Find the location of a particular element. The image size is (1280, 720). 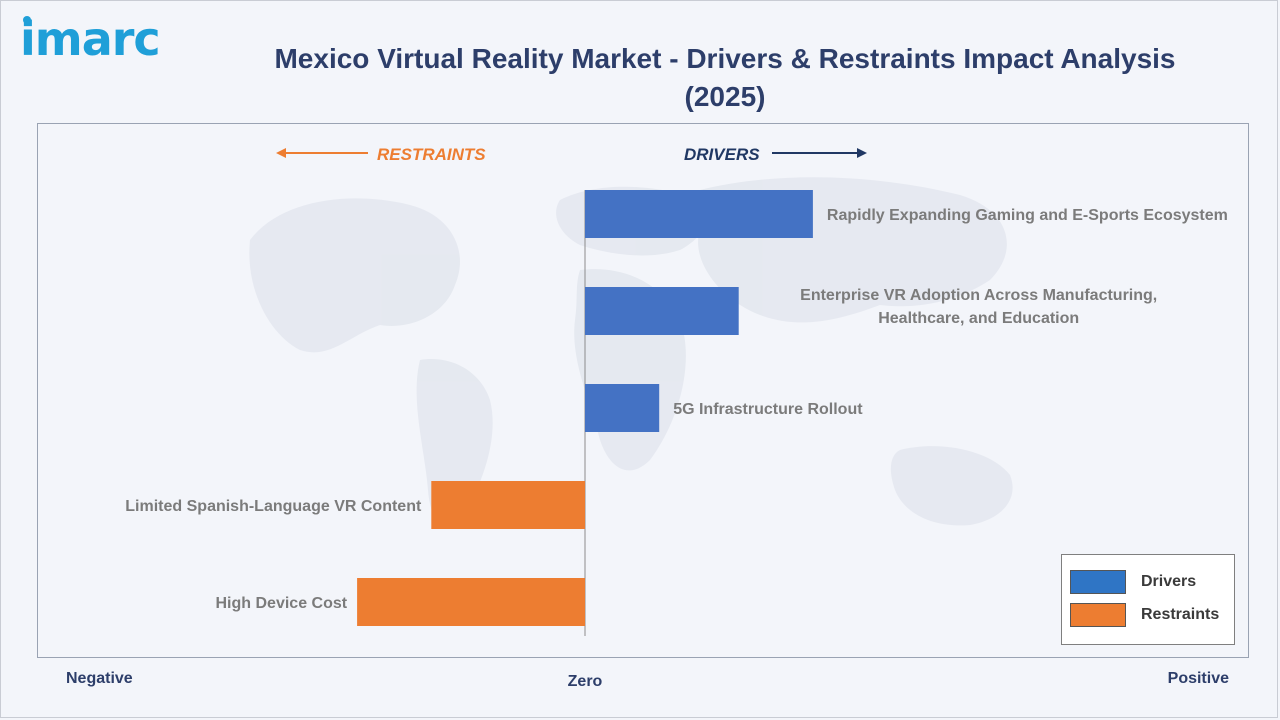

bar-label-3: 5G Infrastructure Rollout is located at coordinates (768, 409).